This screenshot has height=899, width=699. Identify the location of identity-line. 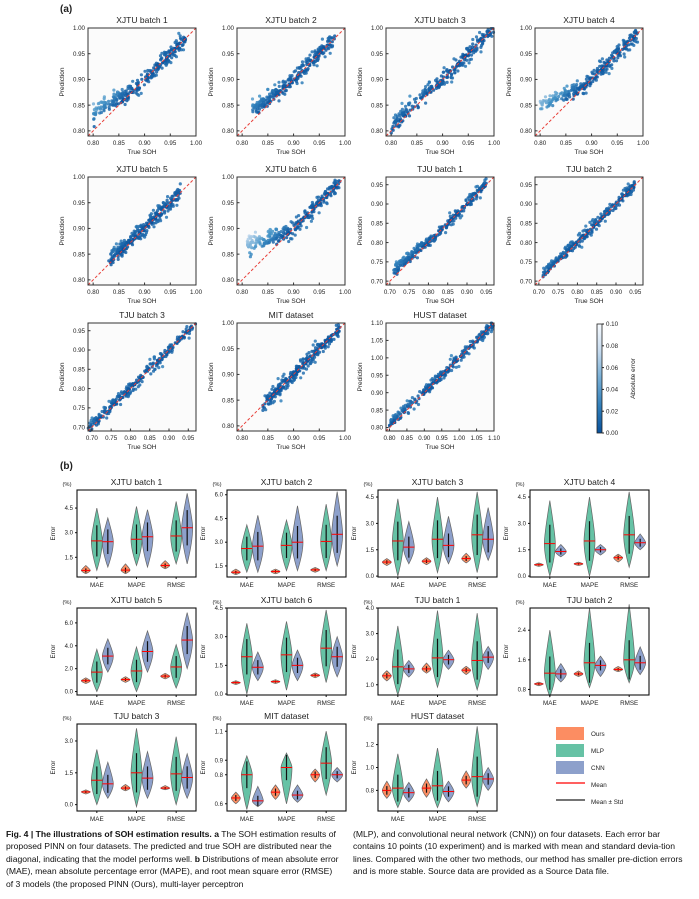
(440, 377).